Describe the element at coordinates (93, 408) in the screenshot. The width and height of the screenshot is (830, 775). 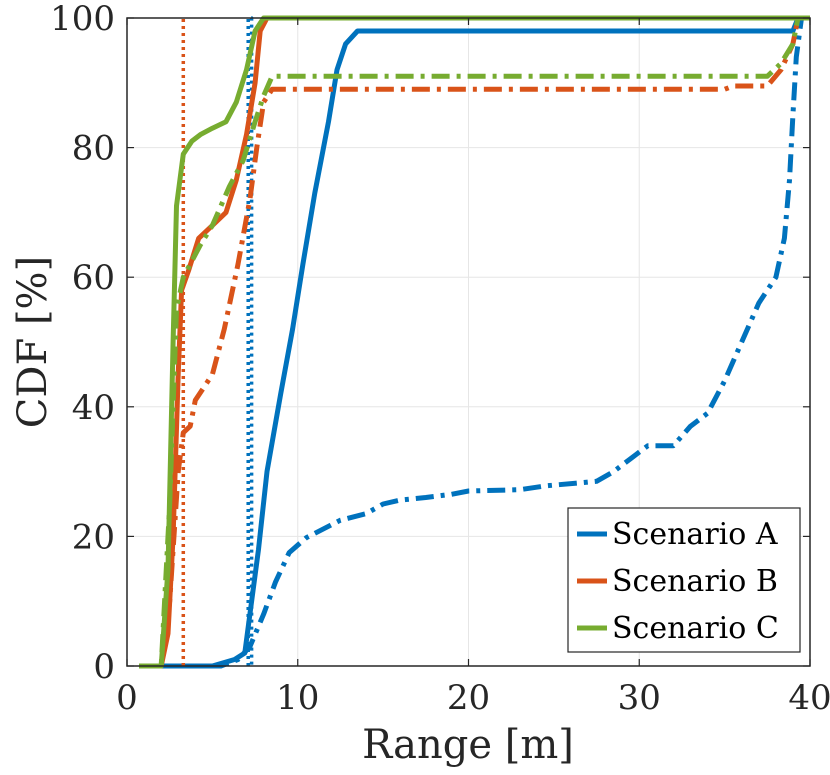
I see `y-tick-label: 40` at that location.